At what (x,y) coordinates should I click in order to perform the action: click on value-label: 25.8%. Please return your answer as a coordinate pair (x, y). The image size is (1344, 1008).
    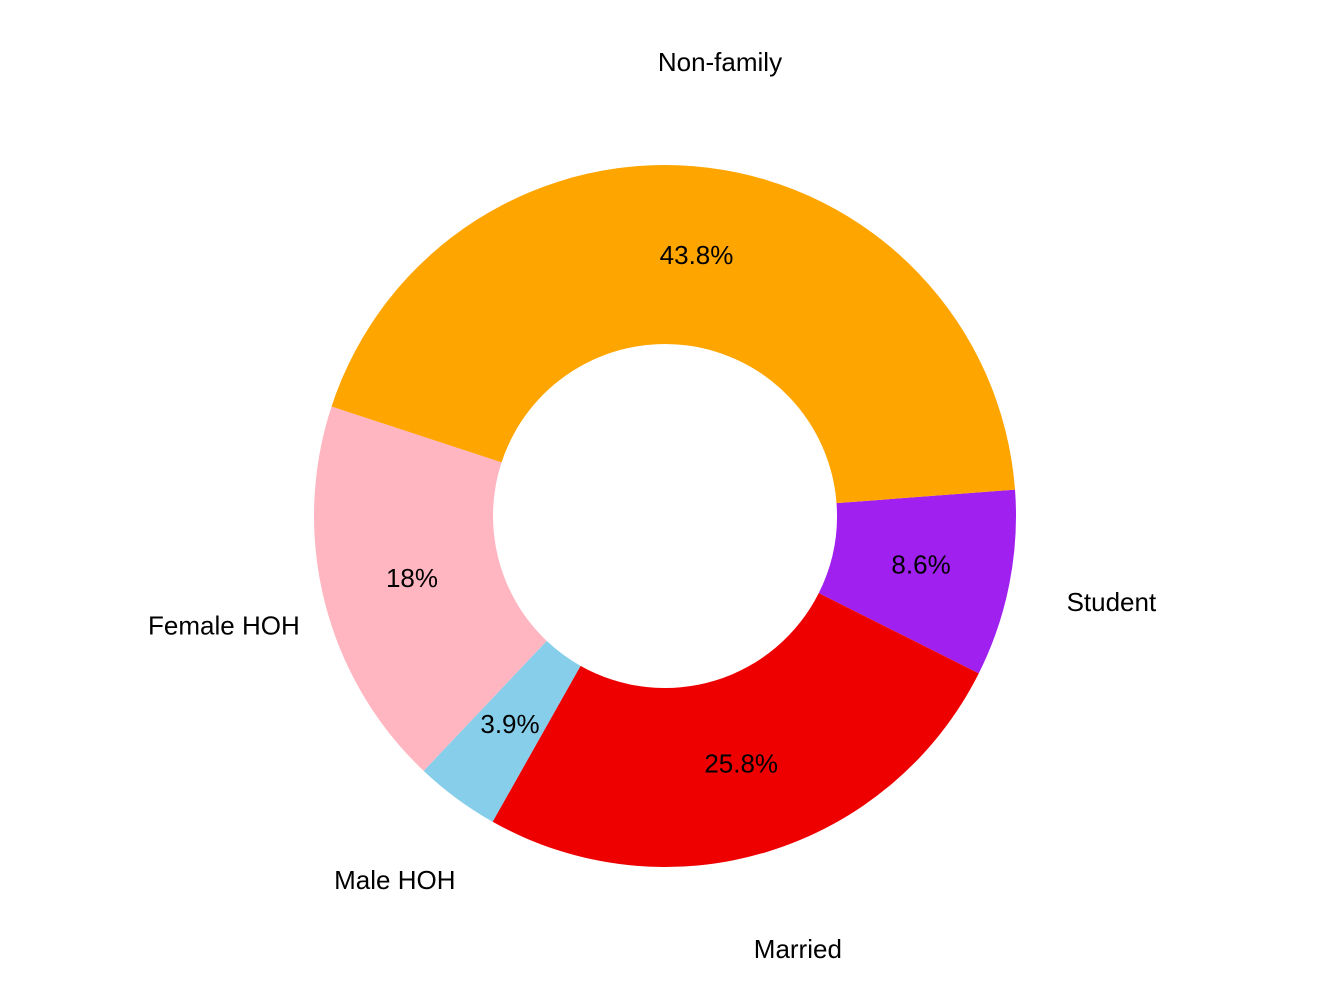
    Looking at the image, I should click on (741, 764).